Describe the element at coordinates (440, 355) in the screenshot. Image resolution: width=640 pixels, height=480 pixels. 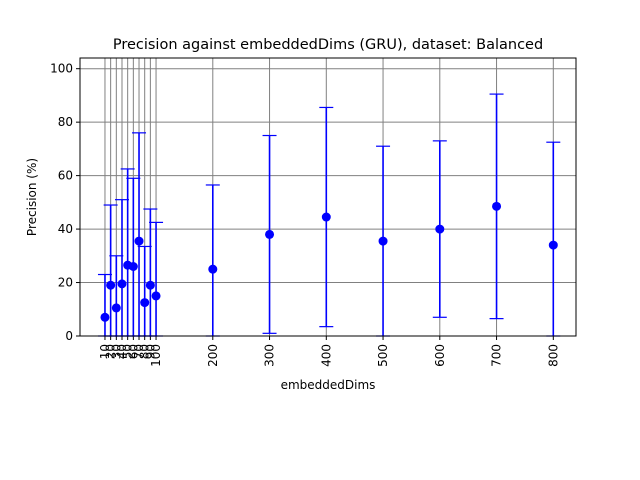
I see `x-tick-label: 600` at that location.